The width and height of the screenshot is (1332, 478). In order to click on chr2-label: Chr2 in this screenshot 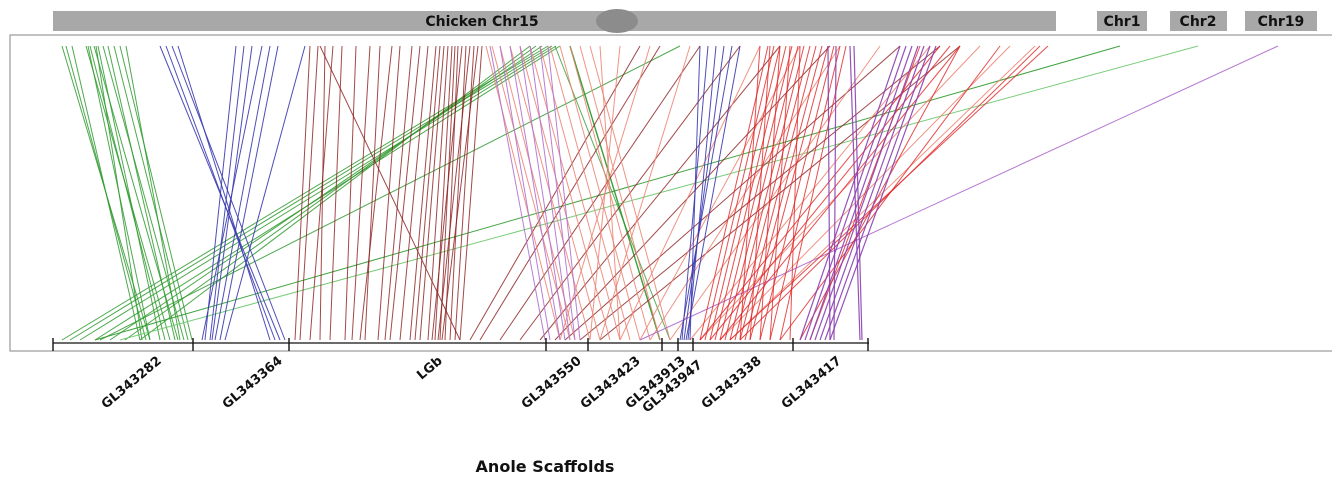, I will do `click(1198, 22)`.